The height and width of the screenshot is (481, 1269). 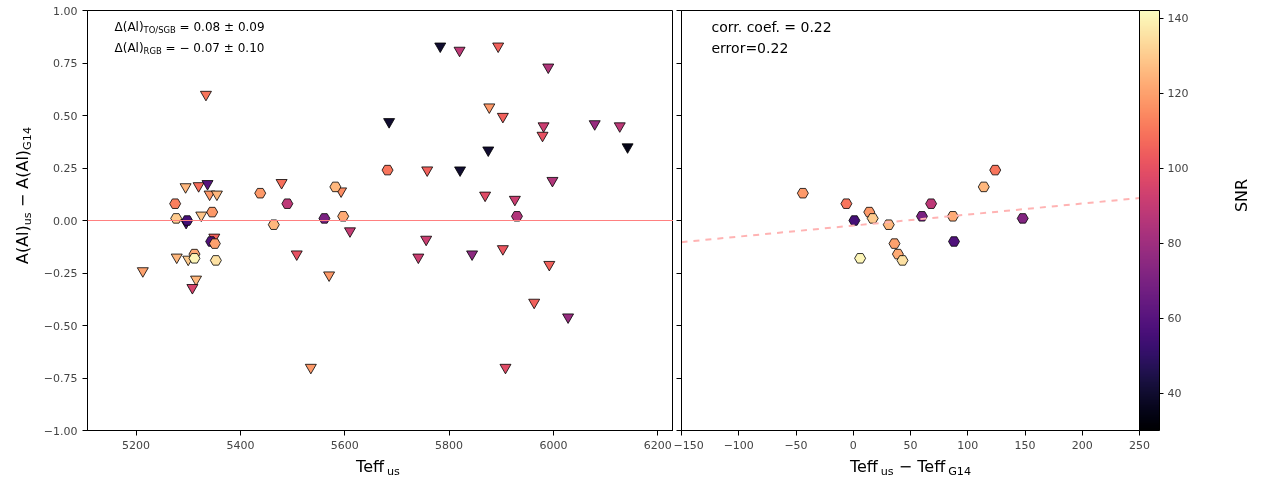 I want to click on y-tick-label: 0.25, so click(x=65, y=168).